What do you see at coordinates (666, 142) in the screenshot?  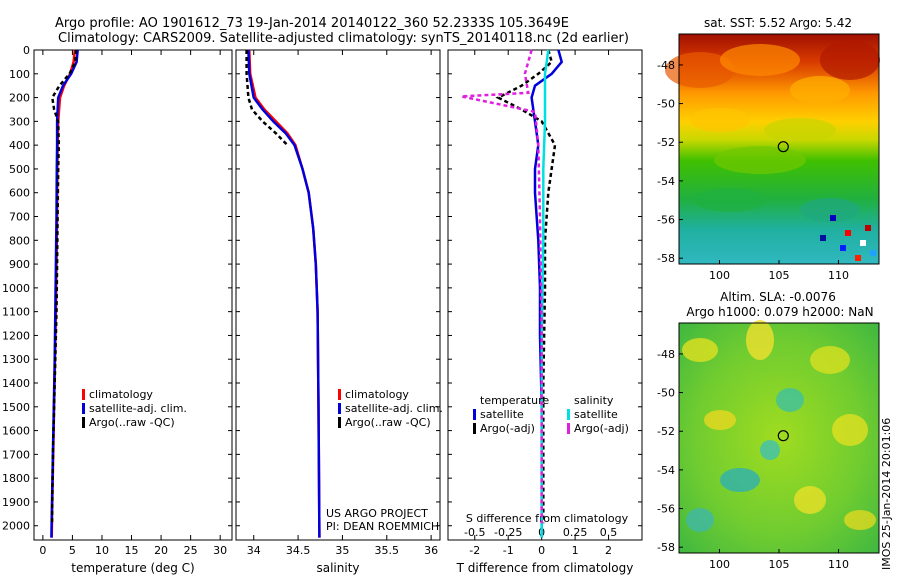 I see `lat-tick-label: -52` at bounding box center [666, 142].